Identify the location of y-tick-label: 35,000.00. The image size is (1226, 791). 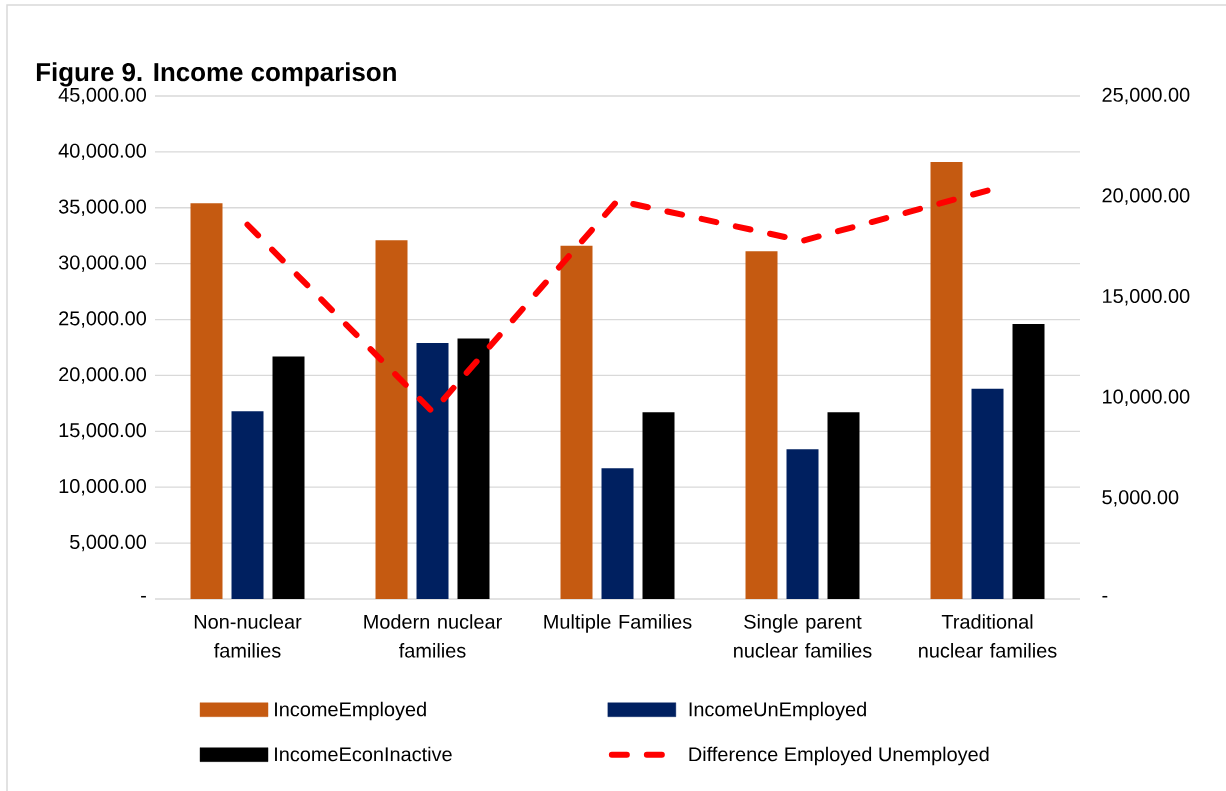
(102, 207).